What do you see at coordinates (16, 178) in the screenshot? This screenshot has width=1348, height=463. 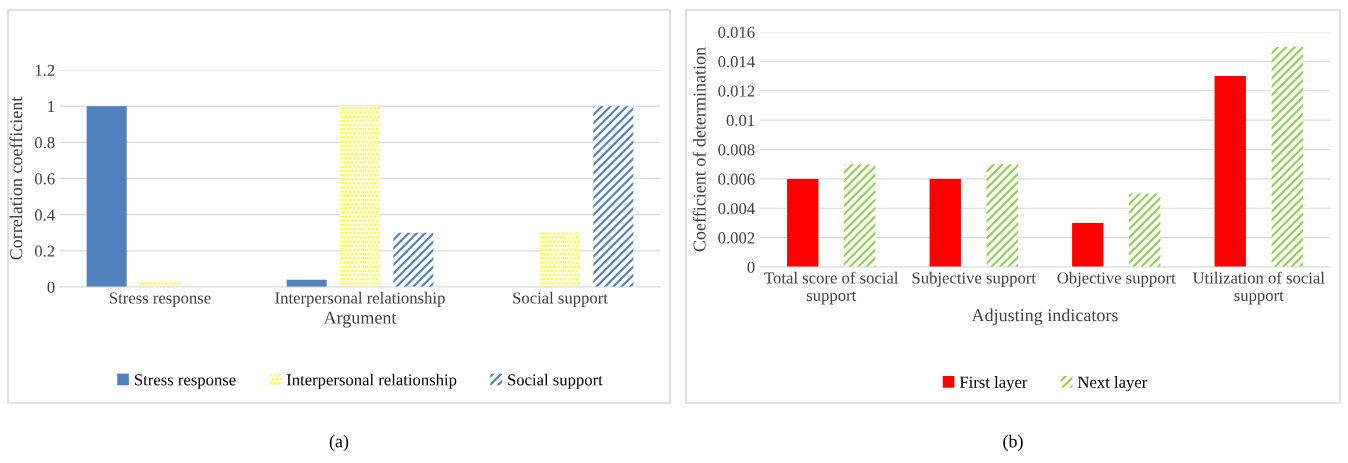 I see `y-axis-title: Correlation coefficient` at bounding box center [16, 178].